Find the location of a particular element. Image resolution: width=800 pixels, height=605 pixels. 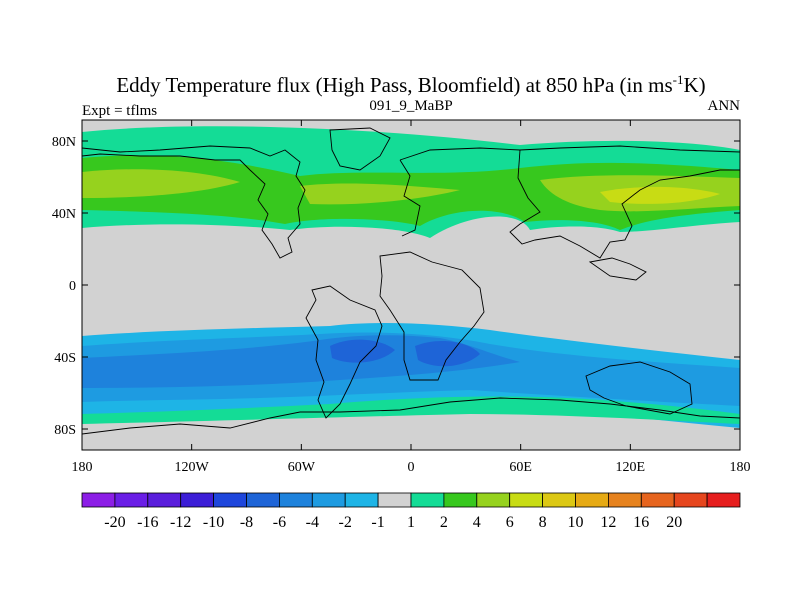

colorbar-label: -20 is located at coordinates (114, 522).